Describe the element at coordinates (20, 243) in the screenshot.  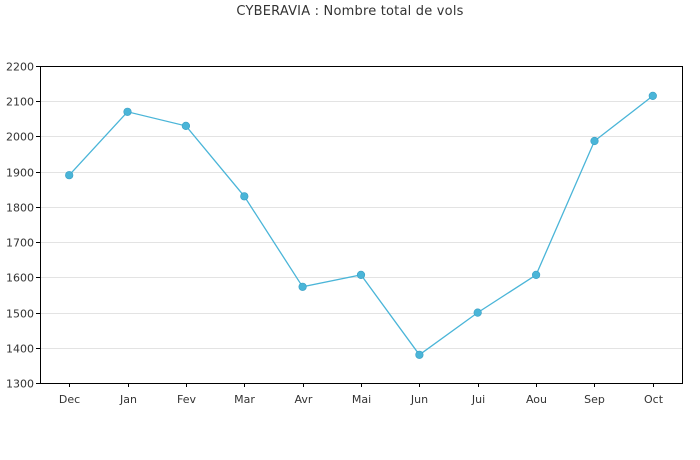
I see `y-tick-label: 1700` at that location.